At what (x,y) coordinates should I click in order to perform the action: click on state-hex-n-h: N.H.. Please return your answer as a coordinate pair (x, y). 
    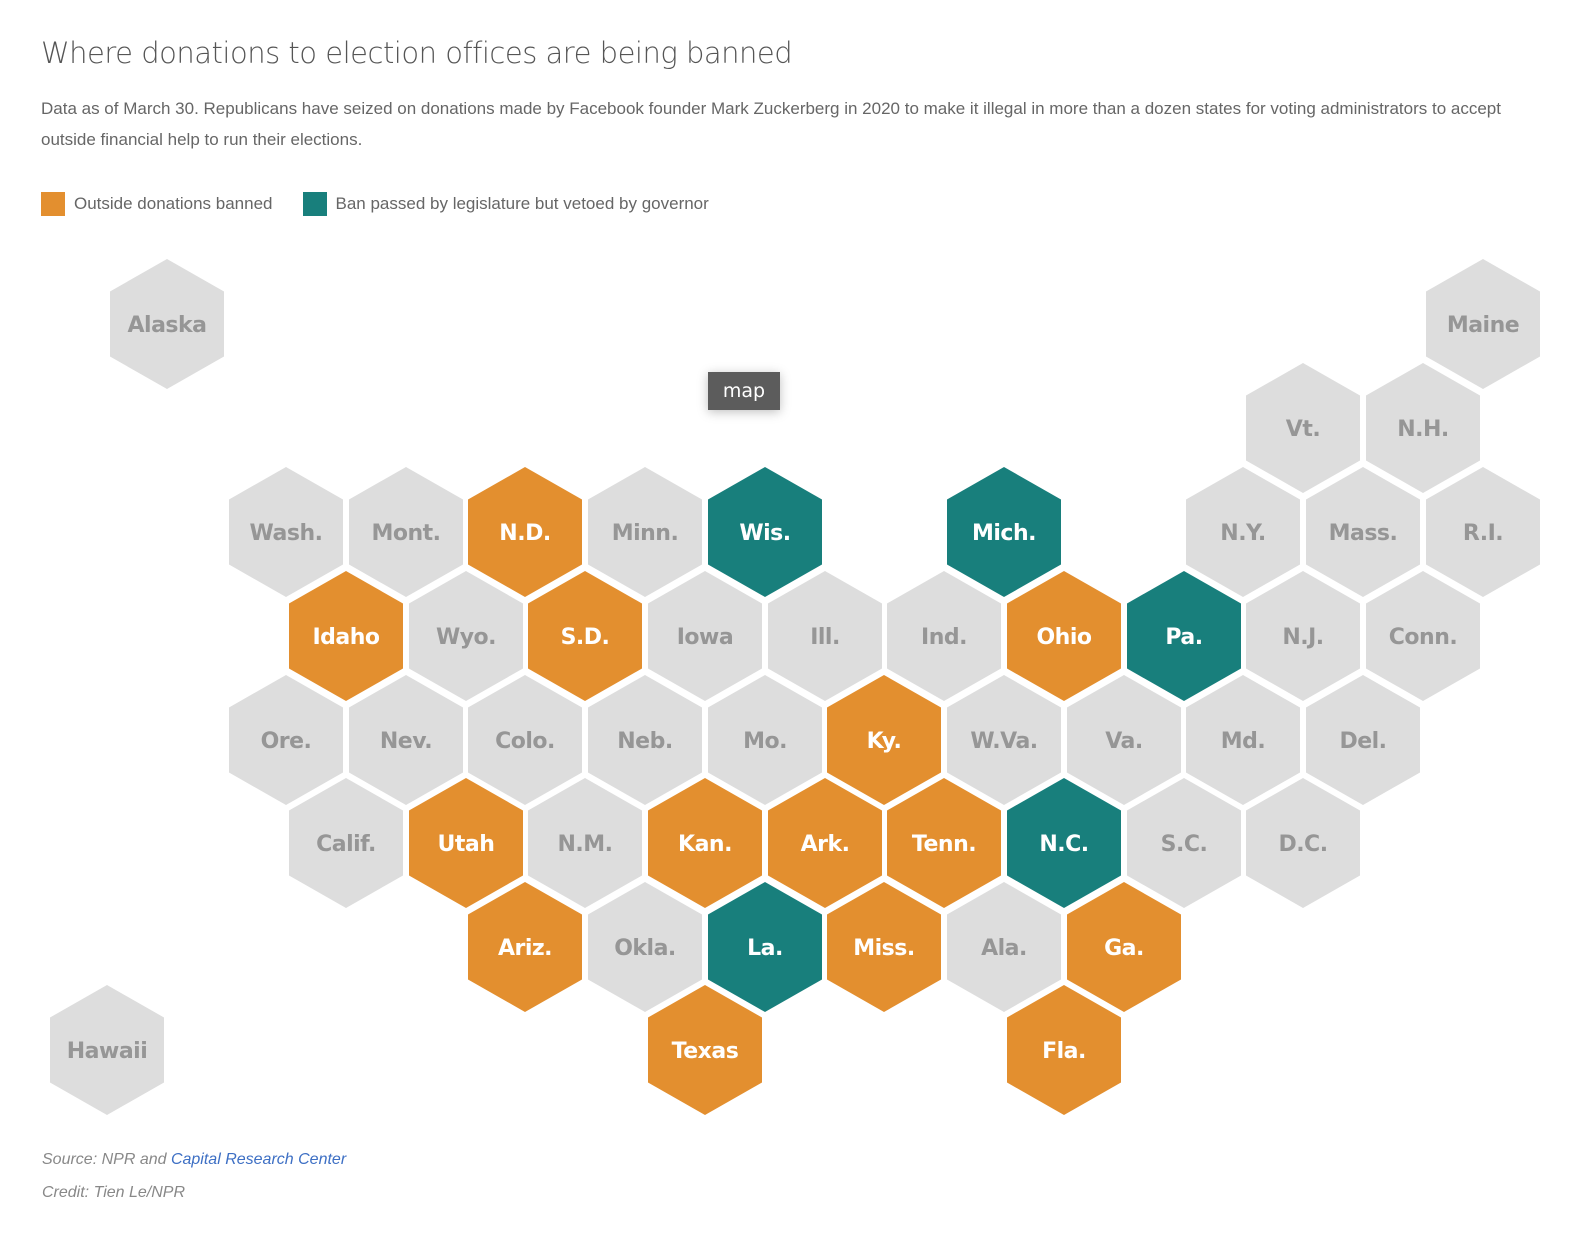
    Looking at the image, I should click on (1423, 428).